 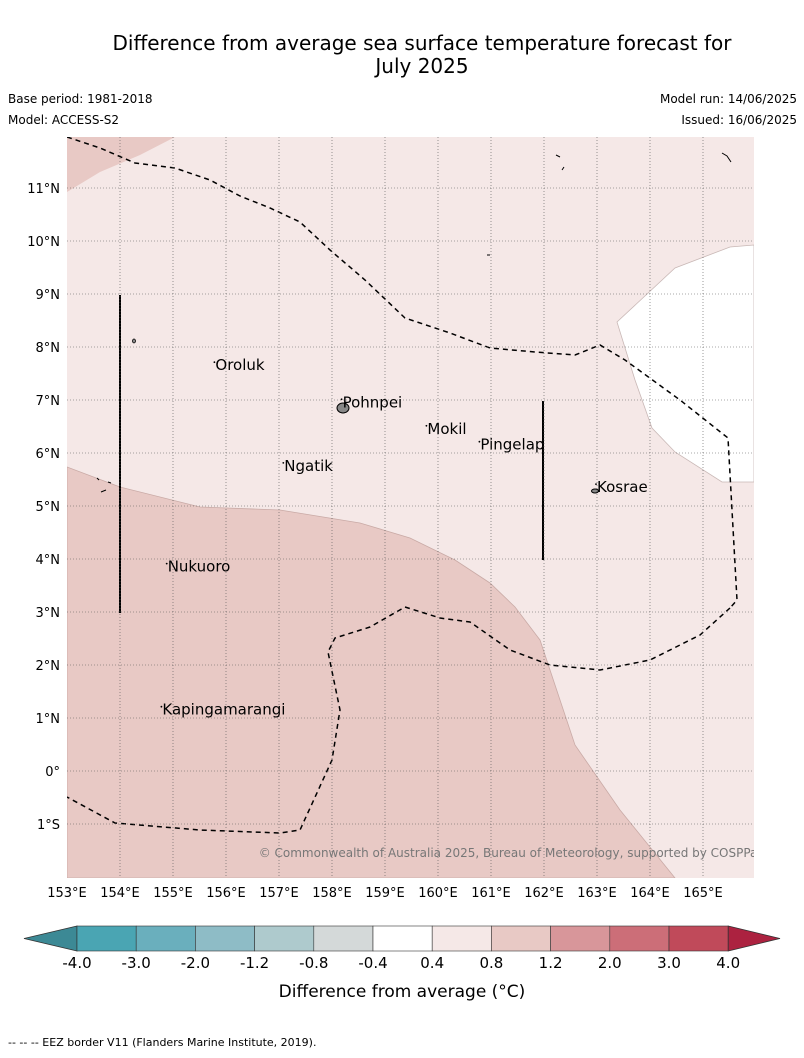 What do you see at coordinates (685, 363) in the screenshot?
I see `neutral-anomaly-region` at bounding box center [685, 363].